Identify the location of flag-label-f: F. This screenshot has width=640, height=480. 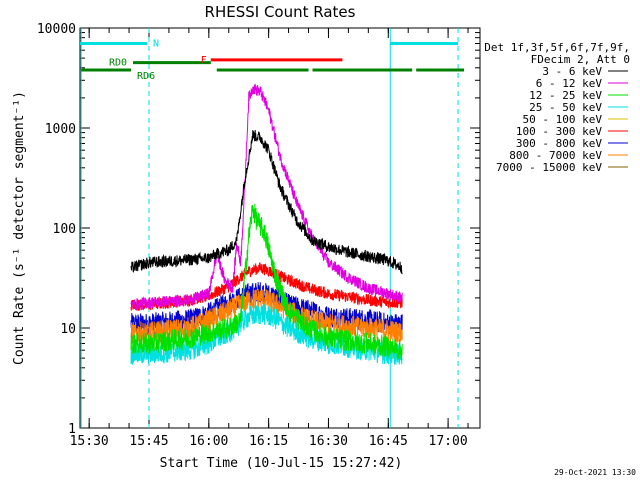
(204, 60).